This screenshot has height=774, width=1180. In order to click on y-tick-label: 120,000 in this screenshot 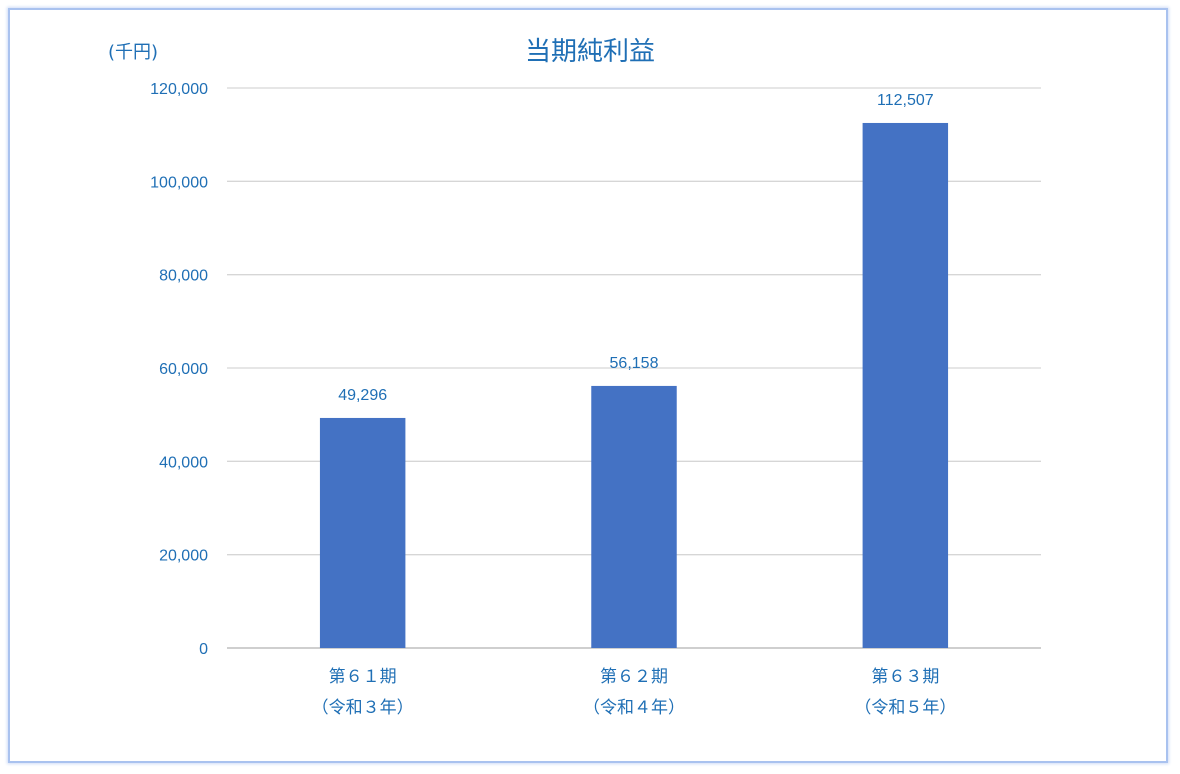, I will do `click(179, 89)`.